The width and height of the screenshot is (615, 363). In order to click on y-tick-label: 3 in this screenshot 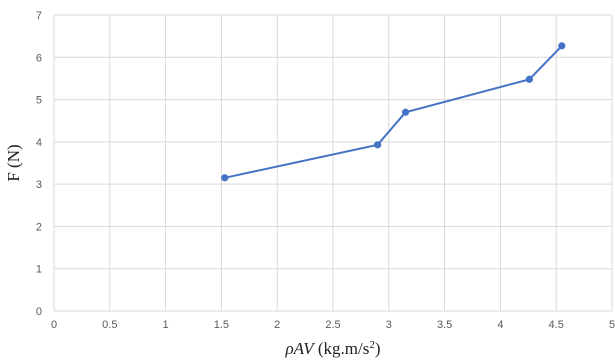, I will do `click(39, 185)`.